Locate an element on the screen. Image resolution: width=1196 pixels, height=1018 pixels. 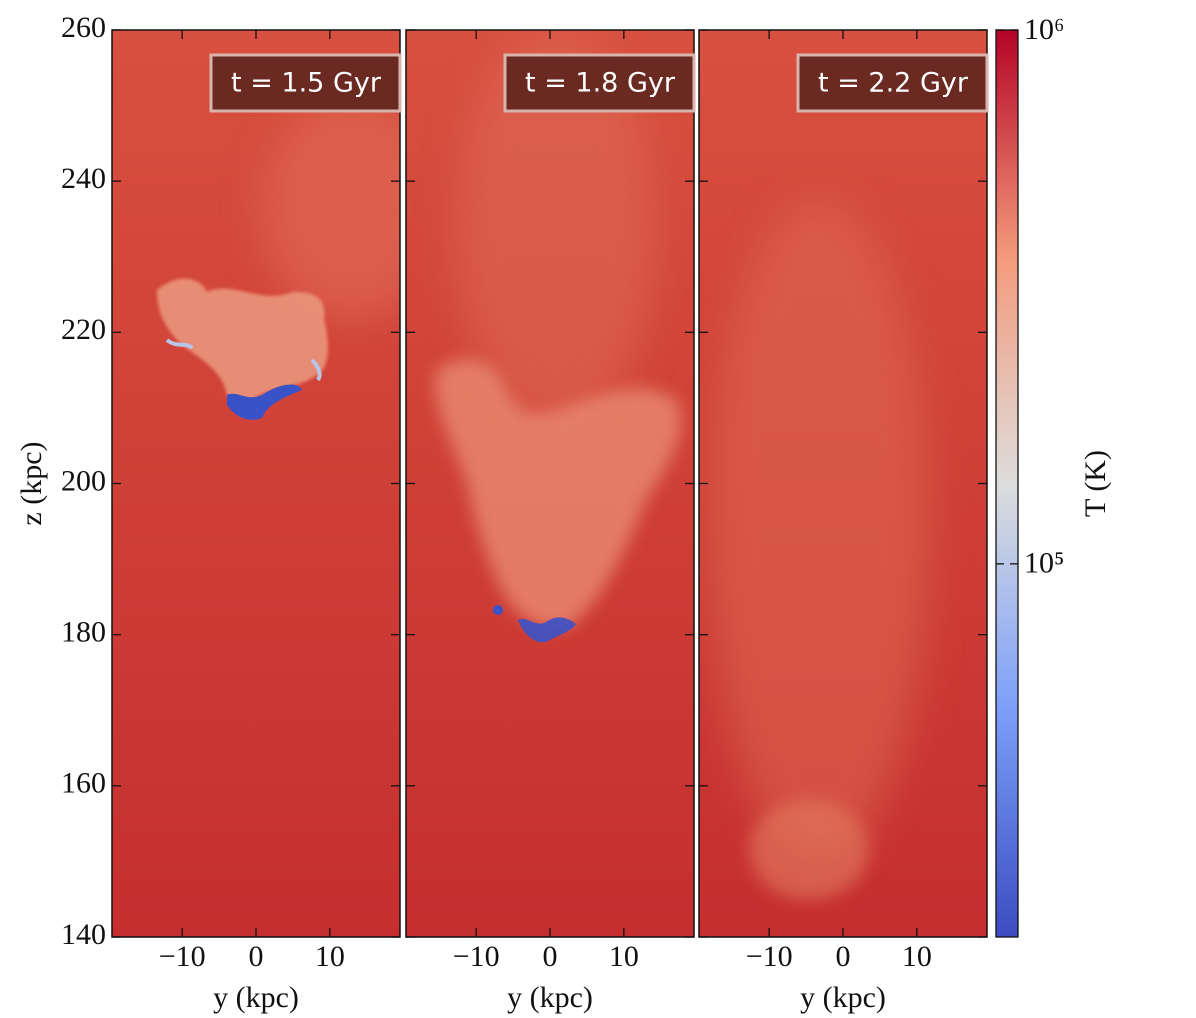
y-tick-label: 220 is located at coordinates (83, 329).